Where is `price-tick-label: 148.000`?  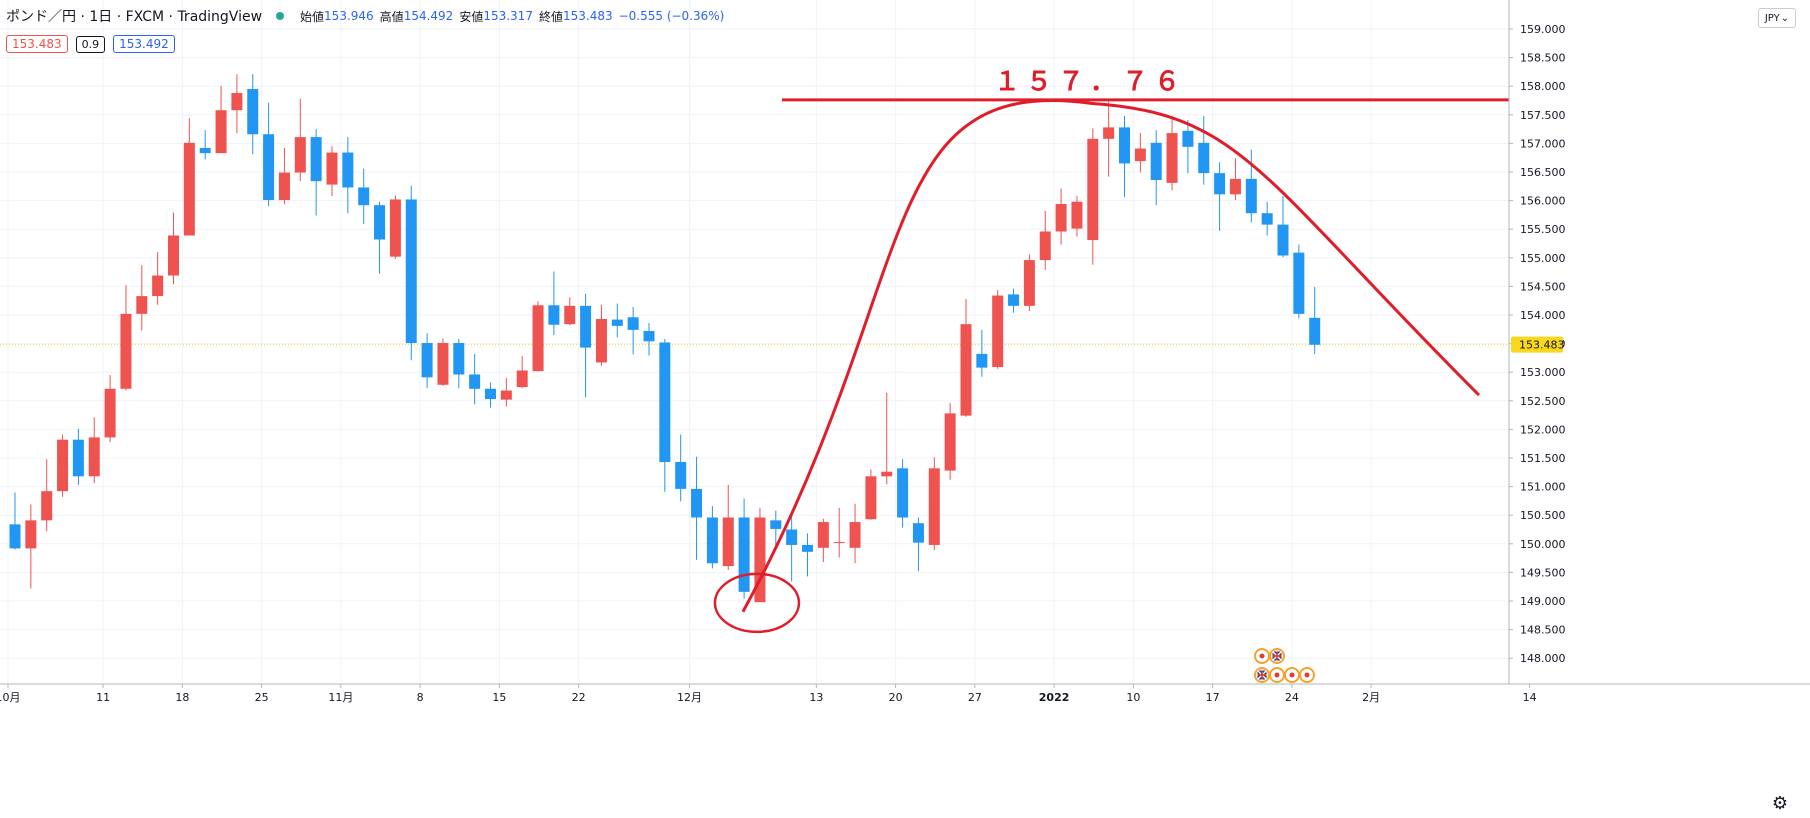 price-tick-label: 148.000 is located at coordinates (1543, 658).